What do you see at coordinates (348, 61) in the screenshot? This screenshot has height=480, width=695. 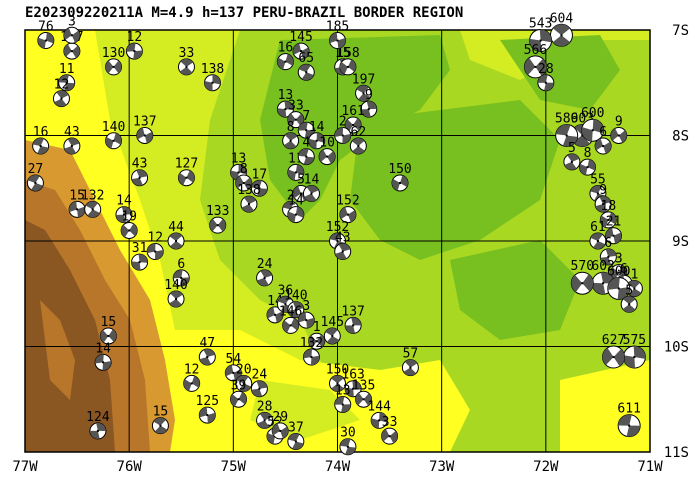 I see `focal-mechanism: 158` at bounding box center [348, 61].